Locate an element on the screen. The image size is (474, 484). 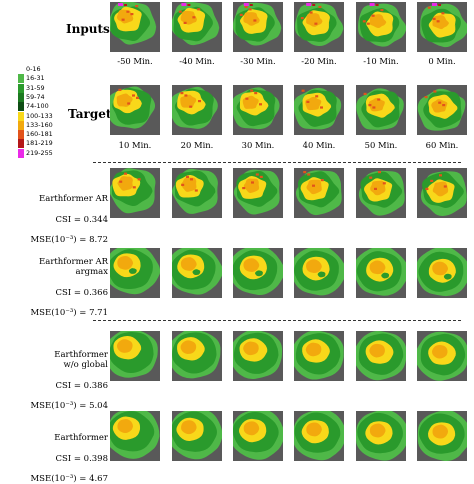
method-csi: CSI = 0.386 is located at coordinates (81, 385).